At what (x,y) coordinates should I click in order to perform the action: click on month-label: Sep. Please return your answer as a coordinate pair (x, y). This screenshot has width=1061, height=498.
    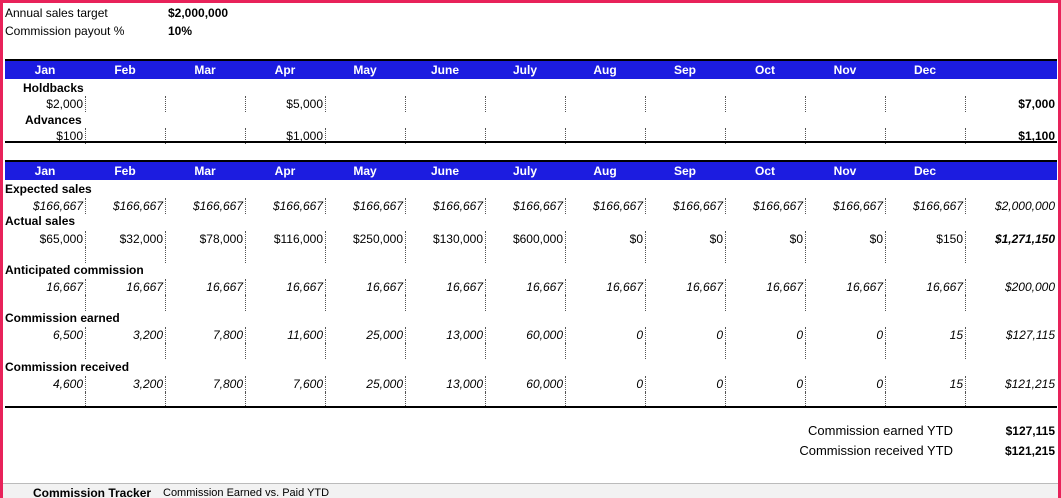
    Looking at the image, I should click on (684, 171).